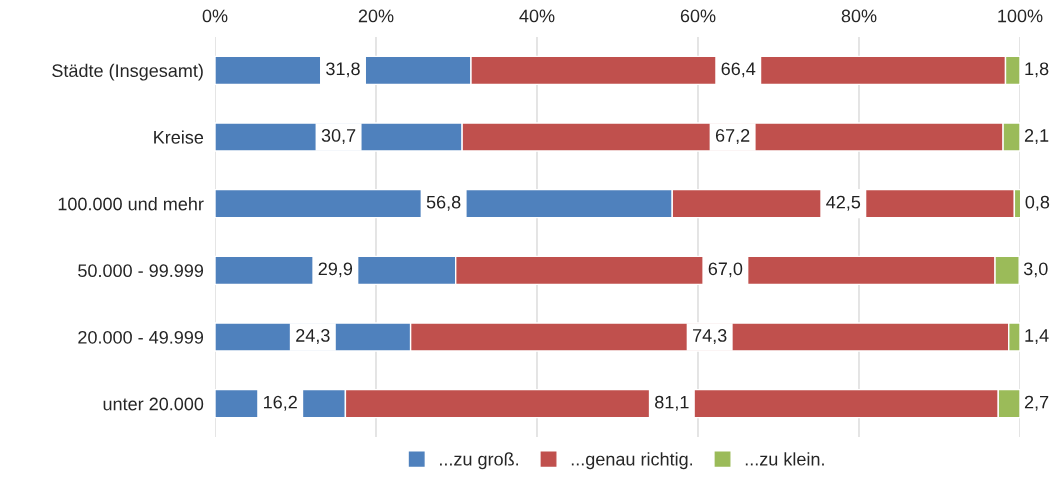 This screenshot has height=492, width=1062. What do you see at coordinates (1037, 203) in the screenshot?
I see `data-label: 0,8` at bounding box center [1037, 203].